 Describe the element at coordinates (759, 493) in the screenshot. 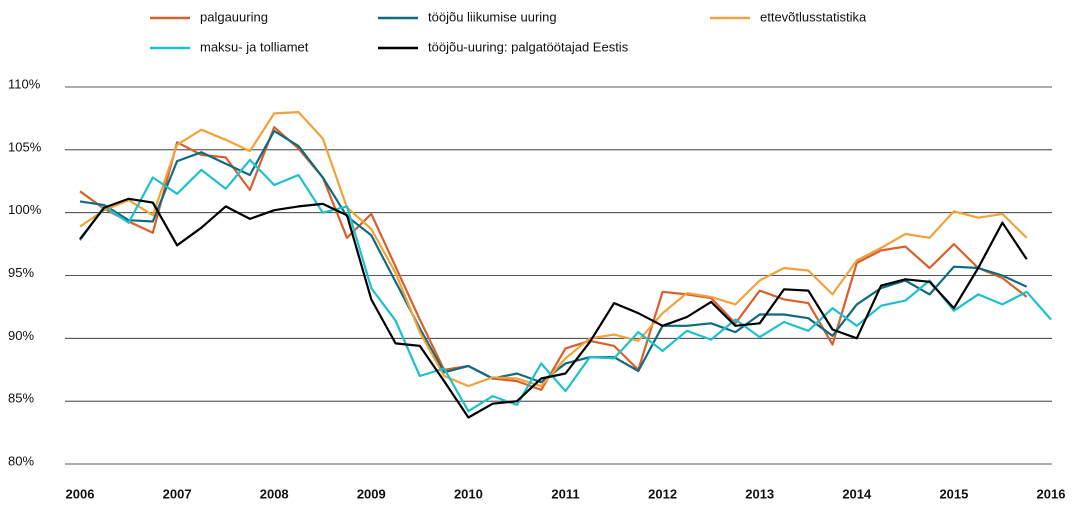

I see `x-tick-label: 2013` at that location.